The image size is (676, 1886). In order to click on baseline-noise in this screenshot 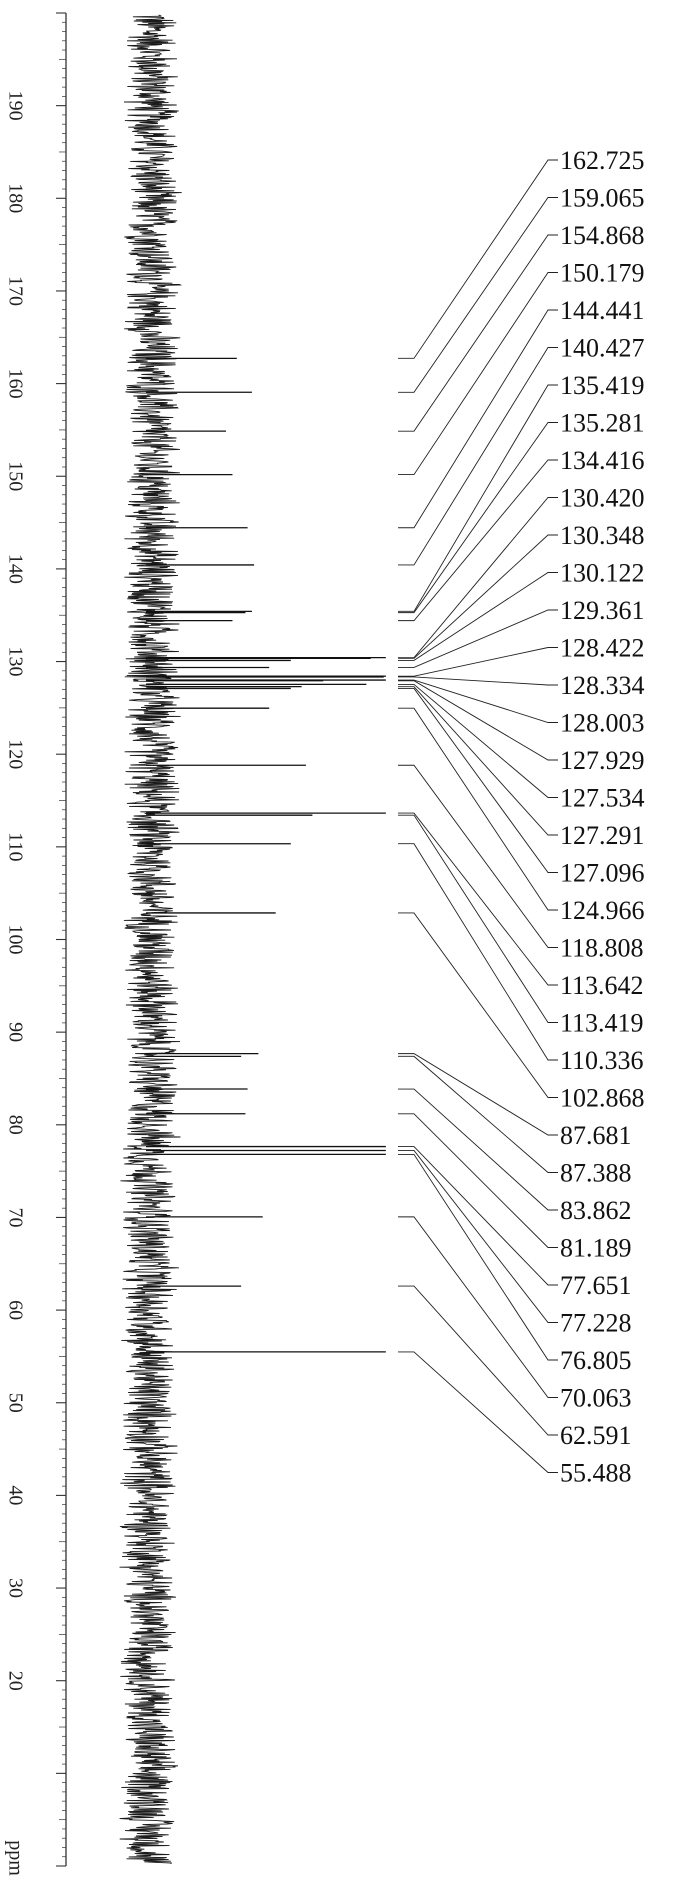, I will do `click(151, 939)`.